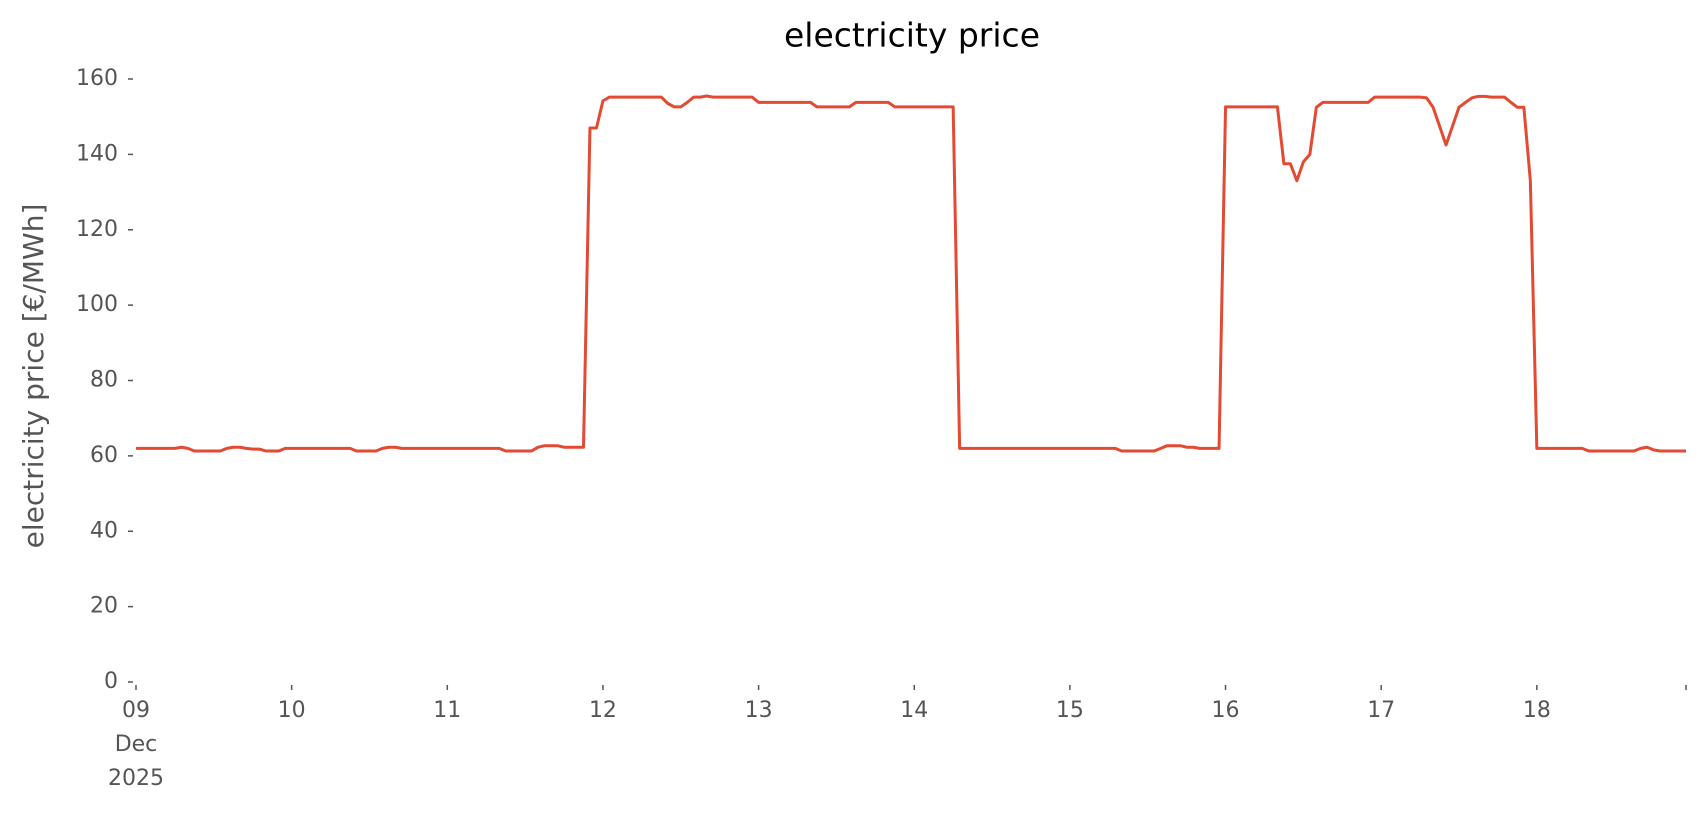  I want to click on x-tick-label: 16, so click(1226, 710).